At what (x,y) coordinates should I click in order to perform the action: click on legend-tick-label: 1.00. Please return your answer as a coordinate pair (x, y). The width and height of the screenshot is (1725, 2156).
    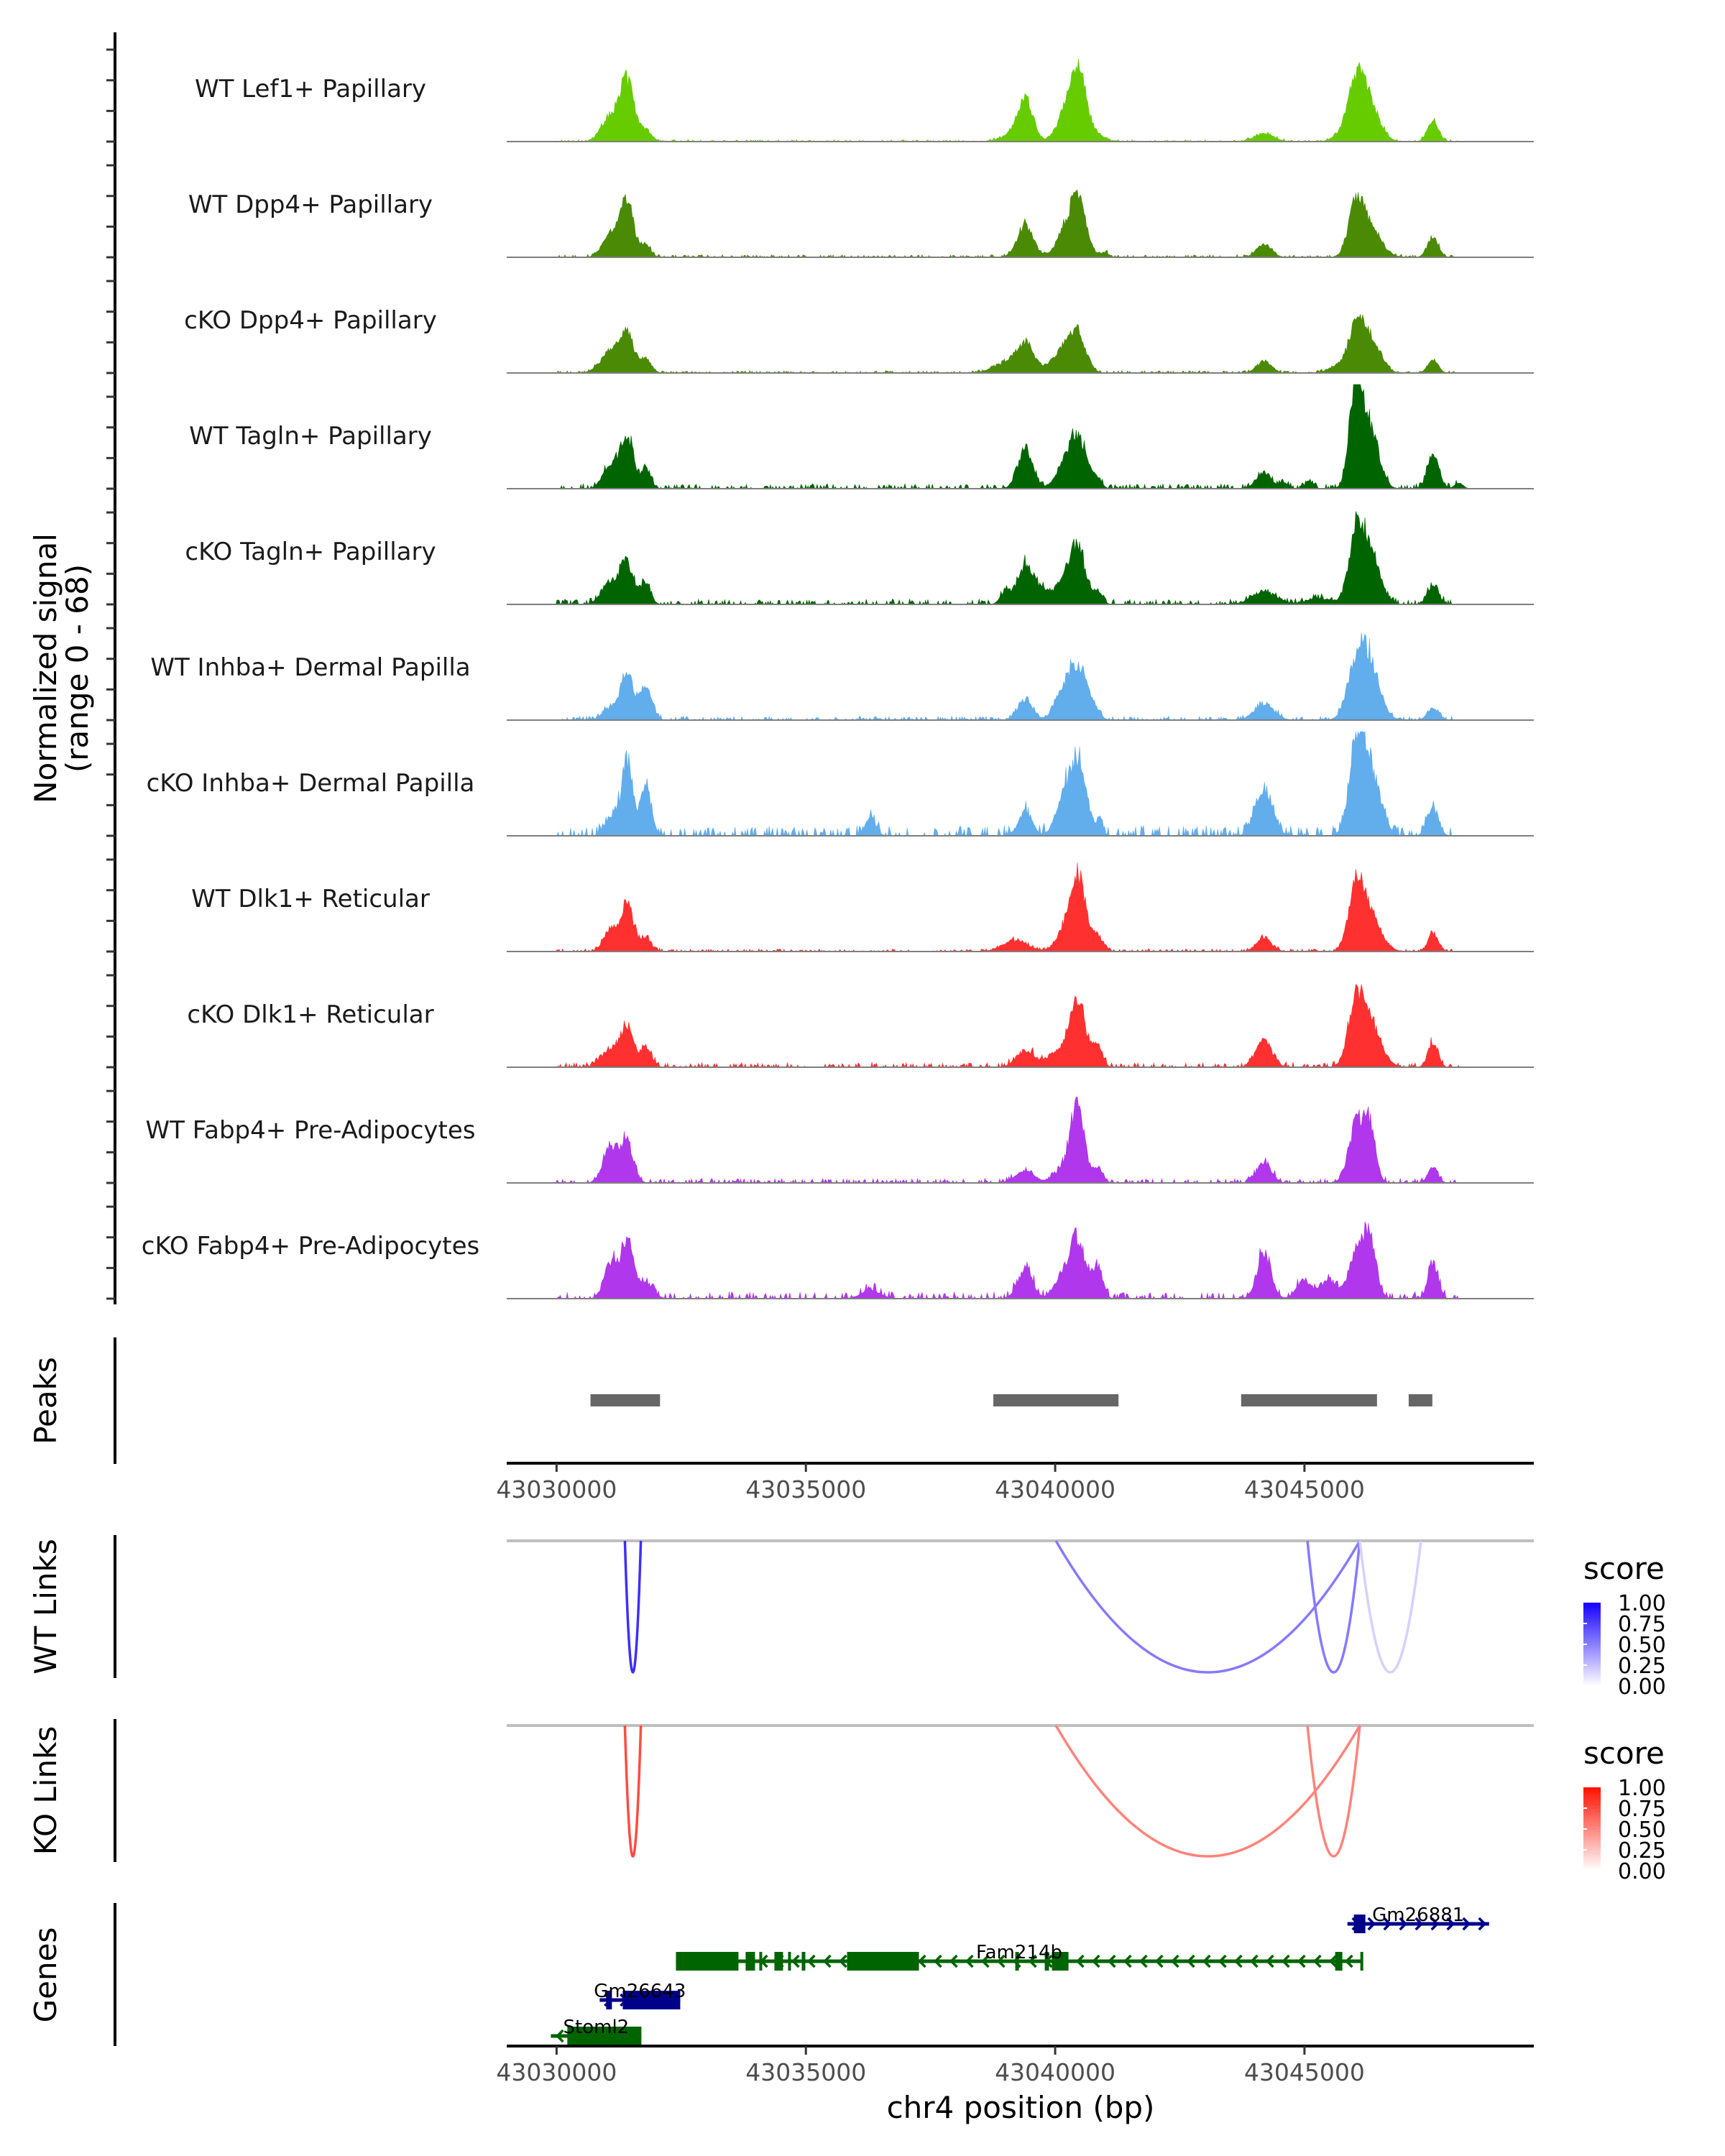
    Looking at the image, I should click on (1642, 1788).